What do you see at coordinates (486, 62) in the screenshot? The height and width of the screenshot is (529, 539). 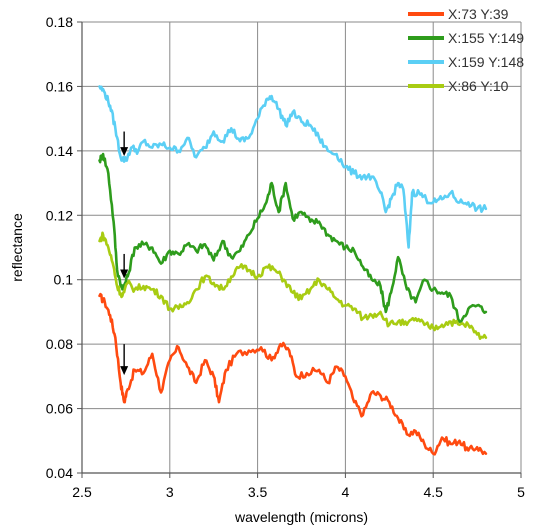 I see `legend-label: X:159 Y:148` at bounding box center [486, 62].